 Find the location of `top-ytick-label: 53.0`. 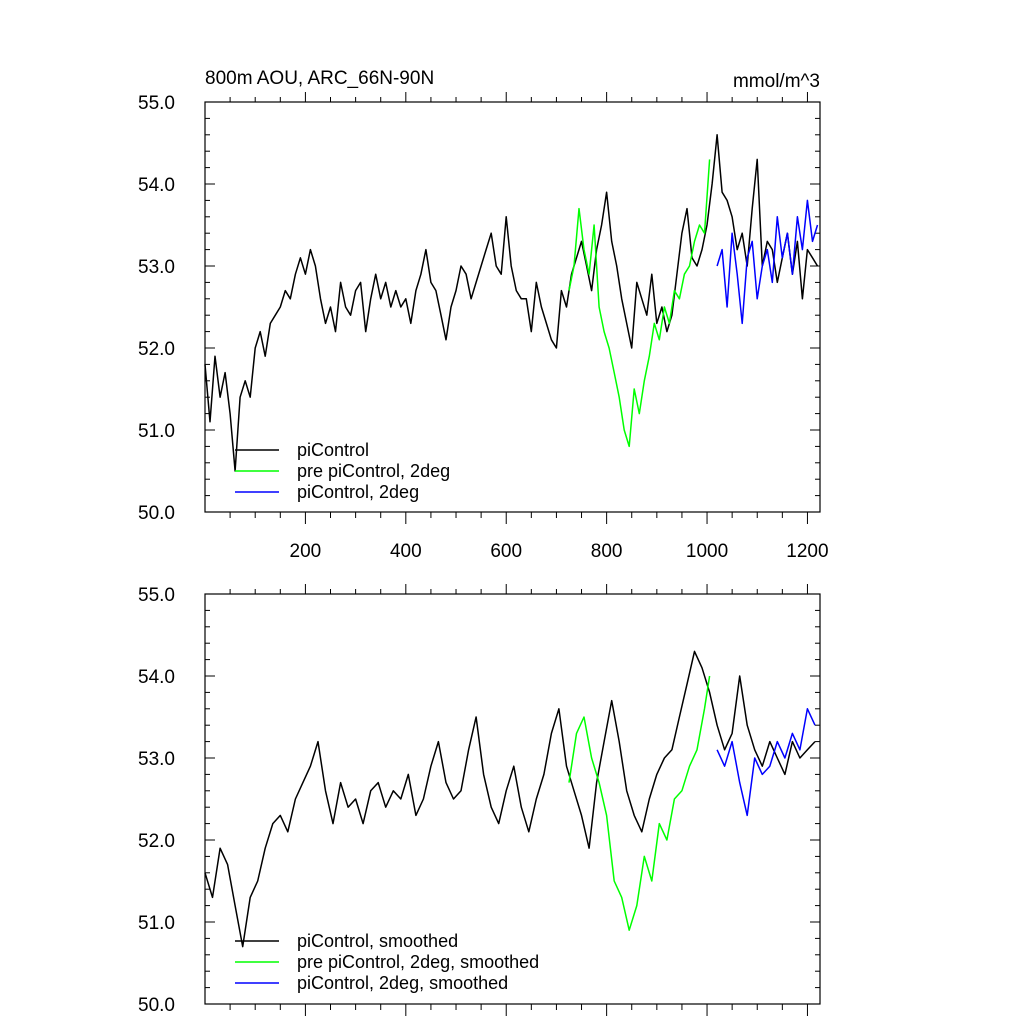

top-ytick-label: 53.0 is located at coordinates (156, 267).